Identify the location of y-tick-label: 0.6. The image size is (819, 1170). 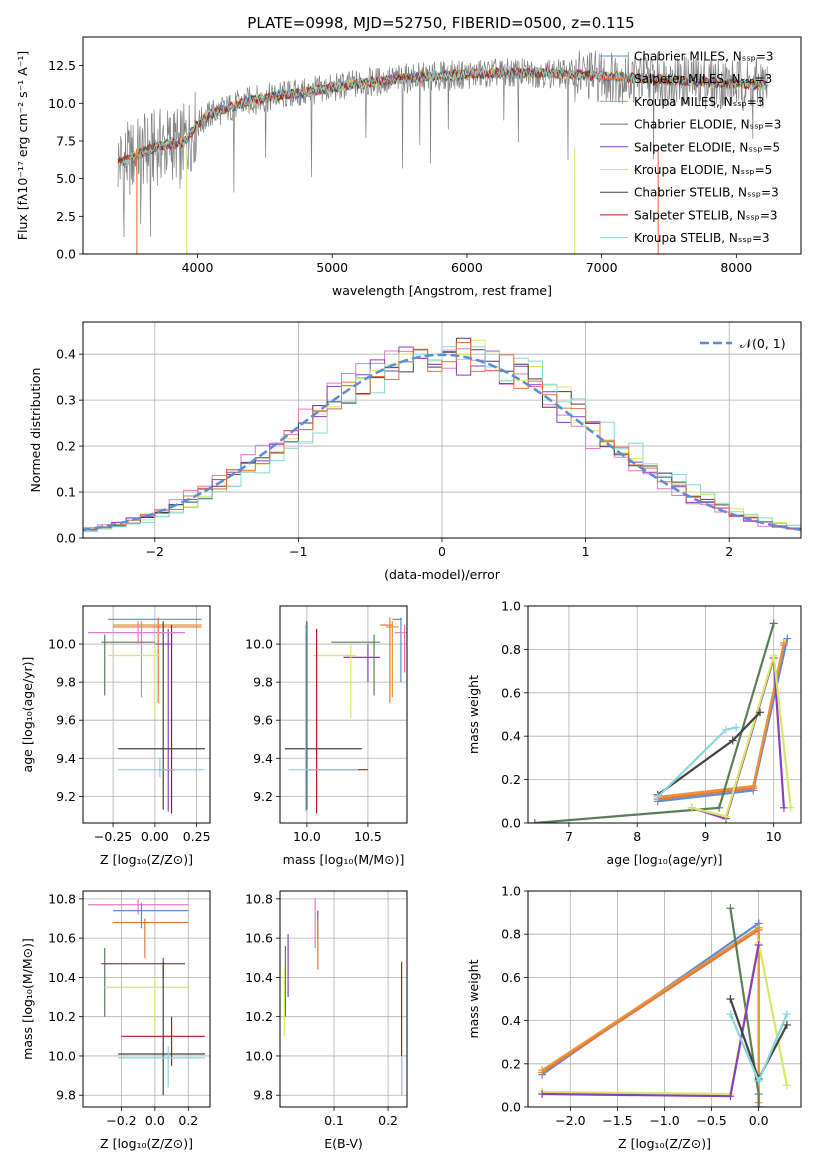
(511, 692).